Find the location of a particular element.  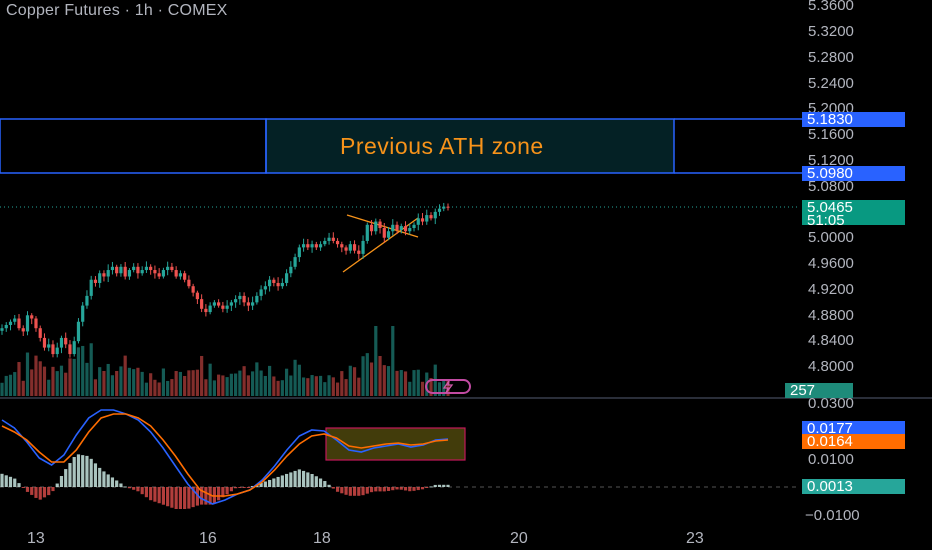

macd-line is located at coordinates (225, 457).